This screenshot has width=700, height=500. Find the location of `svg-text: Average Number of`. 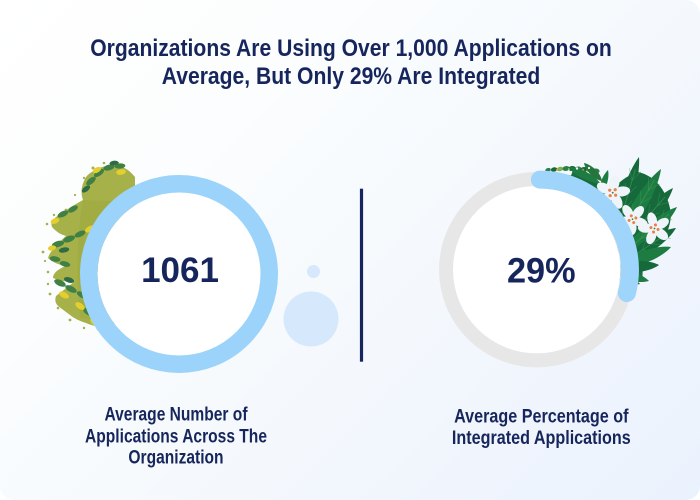

svg-text: Average Number of is located at coordinates (175, 414).